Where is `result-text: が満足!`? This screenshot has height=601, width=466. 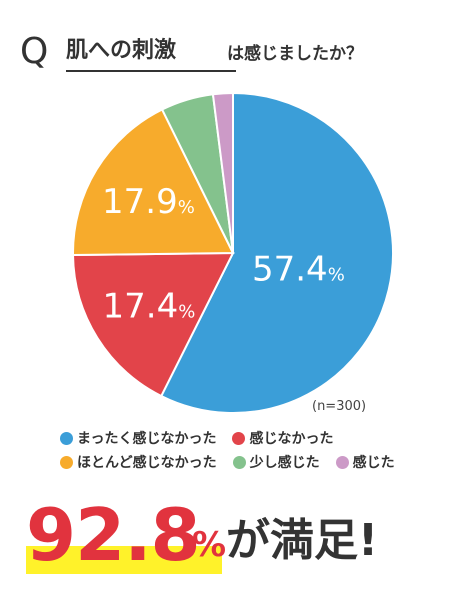 result-text: が満足! is located at coordinates (302, 540).